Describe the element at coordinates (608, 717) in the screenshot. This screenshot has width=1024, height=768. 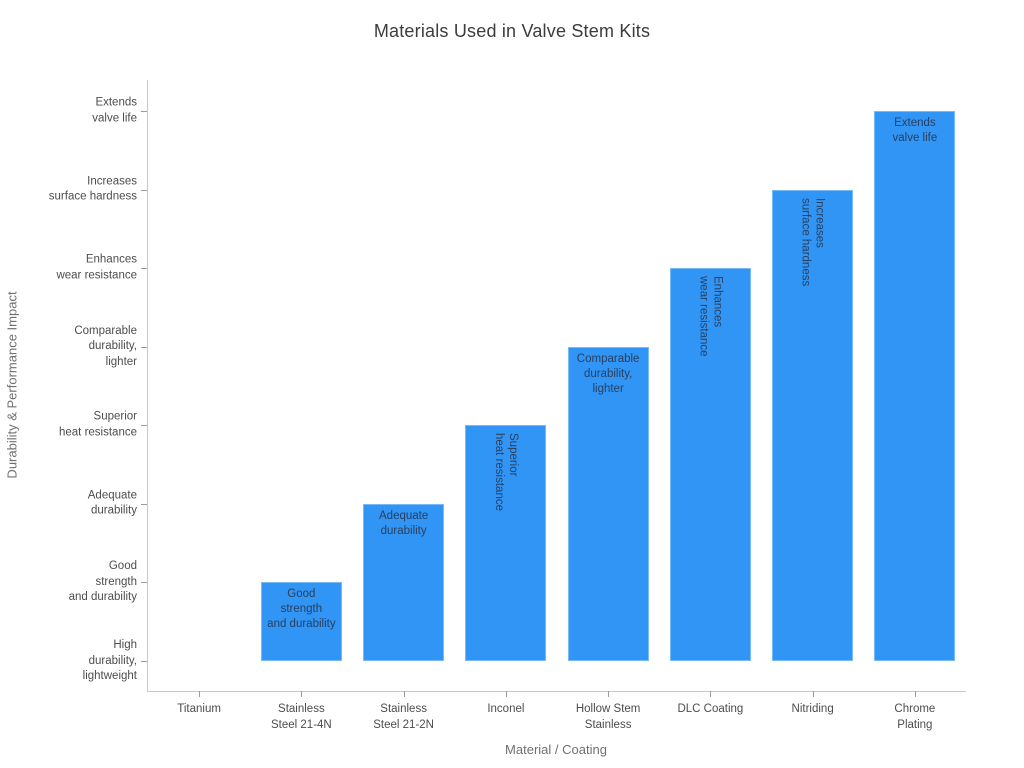
I see `x-tick-label: Hollow Stem Stainless` at that location.